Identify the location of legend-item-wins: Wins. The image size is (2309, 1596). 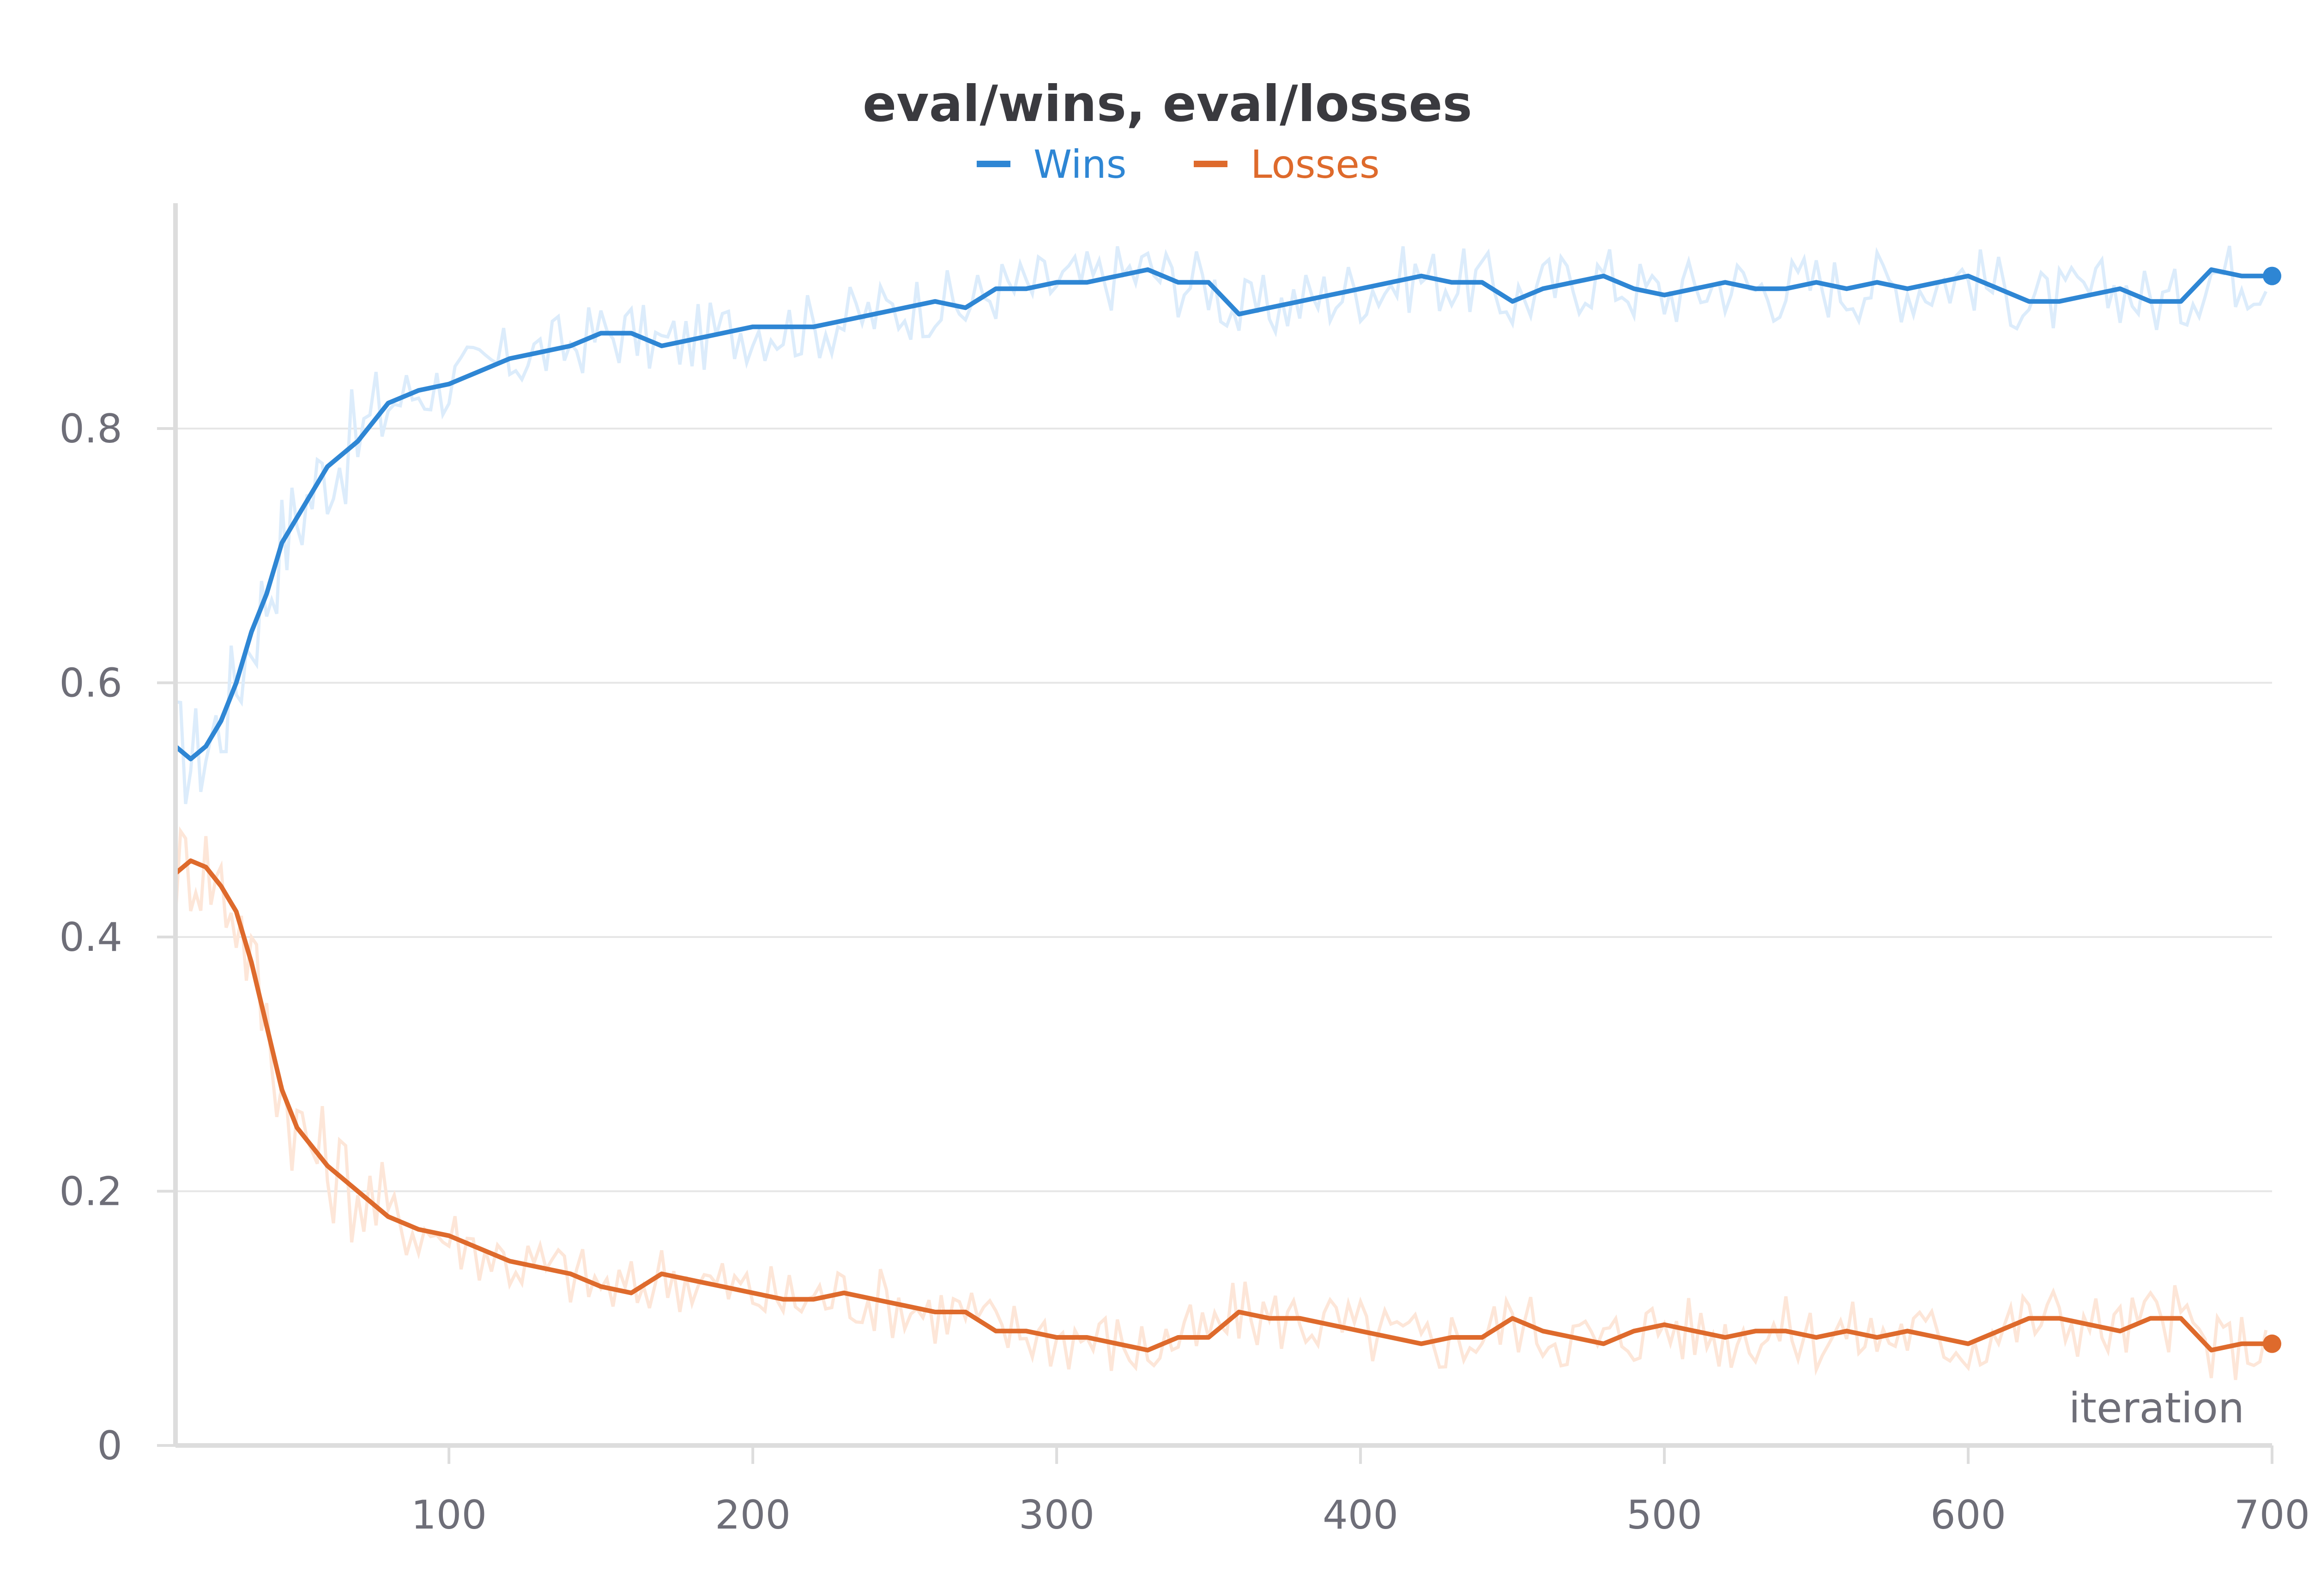
(1052, 164).